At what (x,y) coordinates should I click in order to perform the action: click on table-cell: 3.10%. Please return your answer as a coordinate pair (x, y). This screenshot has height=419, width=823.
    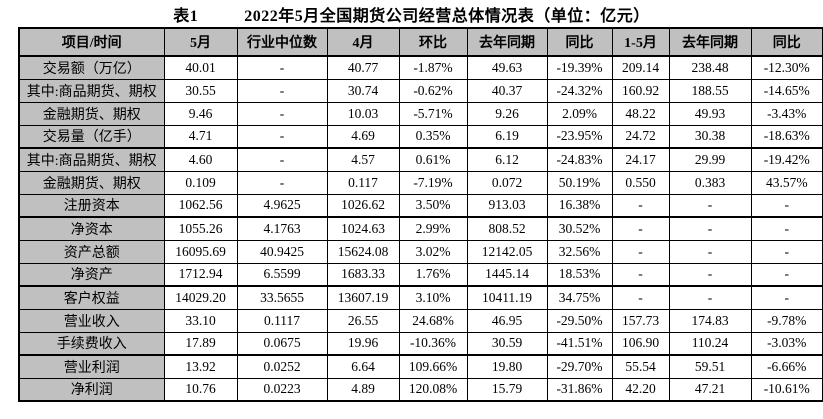
    Looking at the image, I should click on (433, 297).